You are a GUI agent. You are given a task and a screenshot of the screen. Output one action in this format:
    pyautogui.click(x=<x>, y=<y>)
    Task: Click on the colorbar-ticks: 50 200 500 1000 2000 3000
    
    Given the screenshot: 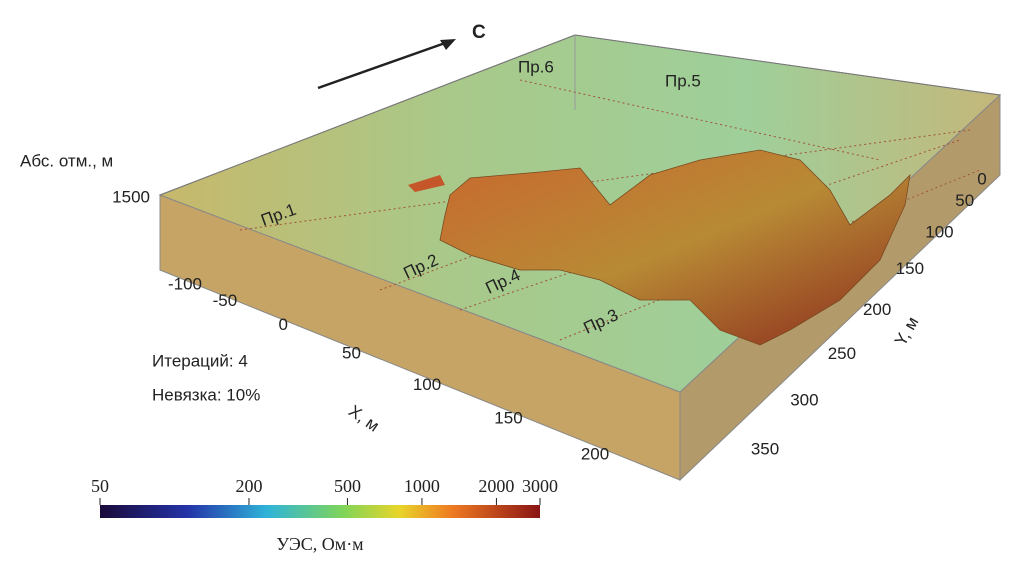 What is the action you would take?
    pyautogui.click(x=324, y=490)
    